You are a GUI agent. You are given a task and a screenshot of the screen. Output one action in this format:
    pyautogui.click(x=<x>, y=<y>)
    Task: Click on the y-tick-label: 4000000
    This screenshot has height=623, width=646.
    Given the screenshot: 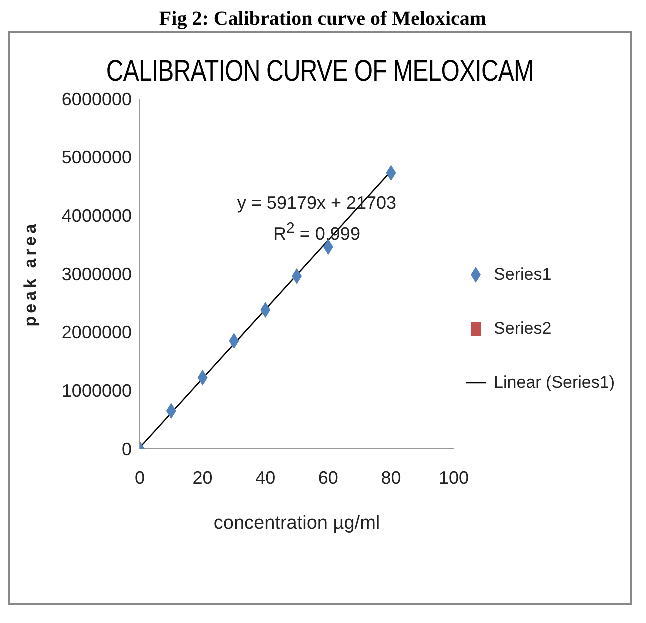 What is the action you would take?
    pyautogui.click(x=97, y=216)
    